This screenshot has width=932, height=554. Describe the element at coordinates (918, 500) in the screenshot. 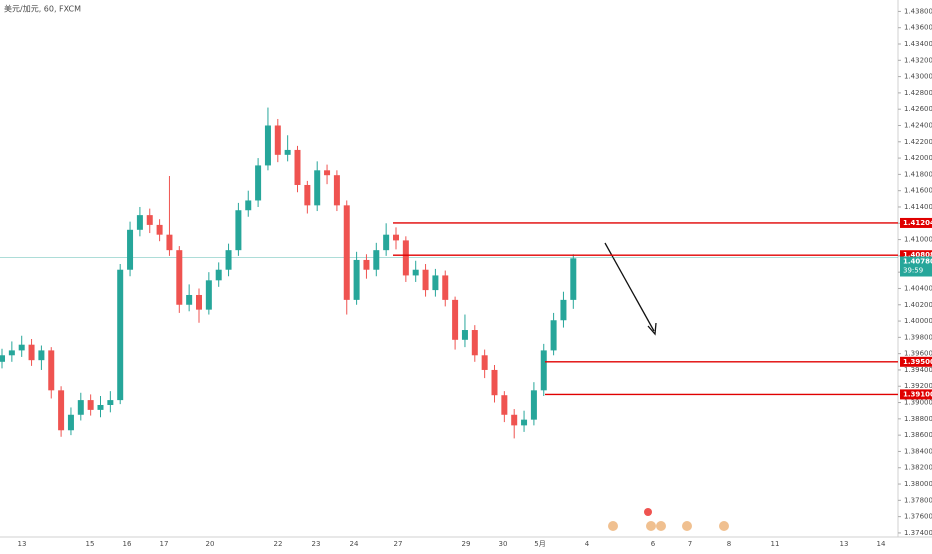

I see `y-tick-label: 1.37800` at that location.